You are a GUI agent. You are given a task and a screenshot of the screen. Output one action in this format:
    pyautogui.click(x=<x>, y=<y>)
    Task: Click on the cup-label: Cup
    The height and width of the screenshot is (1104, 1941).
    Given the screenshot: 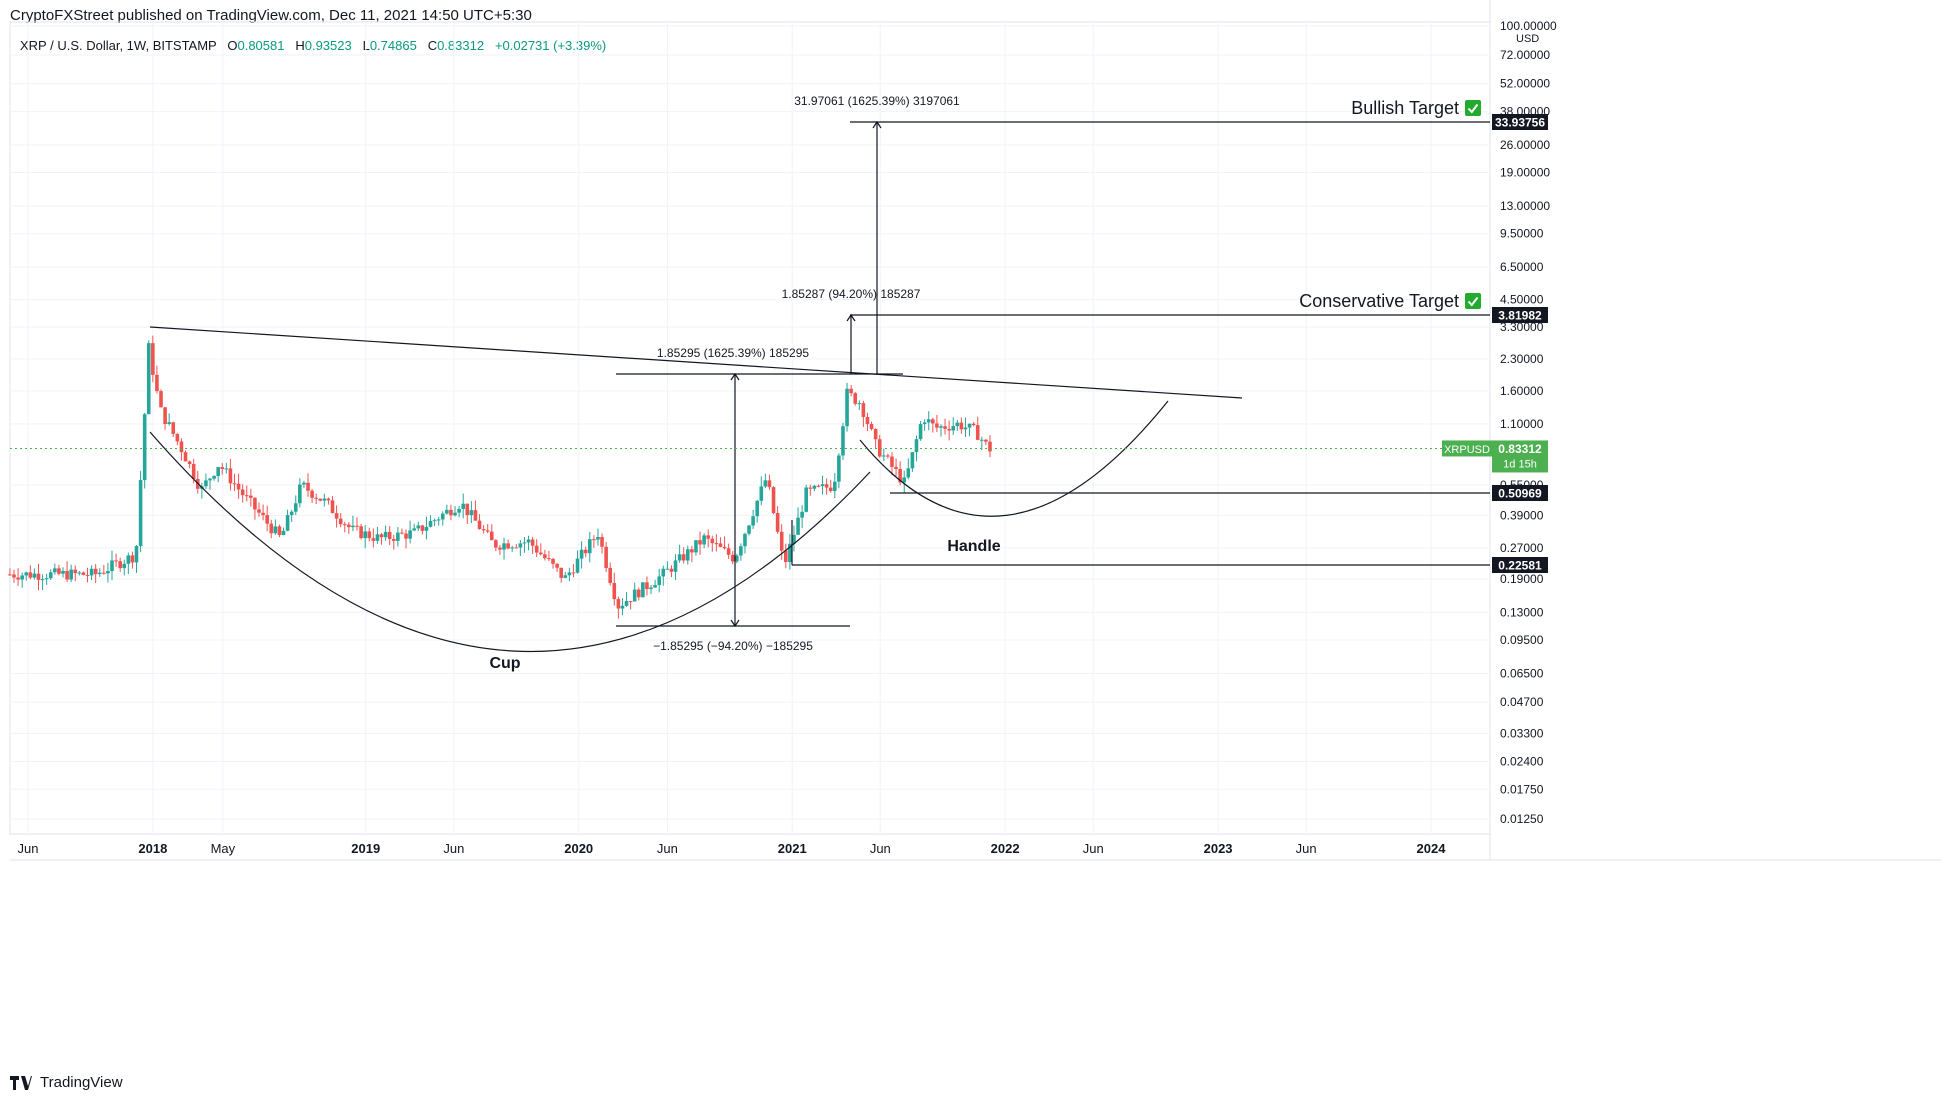 What is the action you would take?
    pyautogui.click(x=504, y=663)
    